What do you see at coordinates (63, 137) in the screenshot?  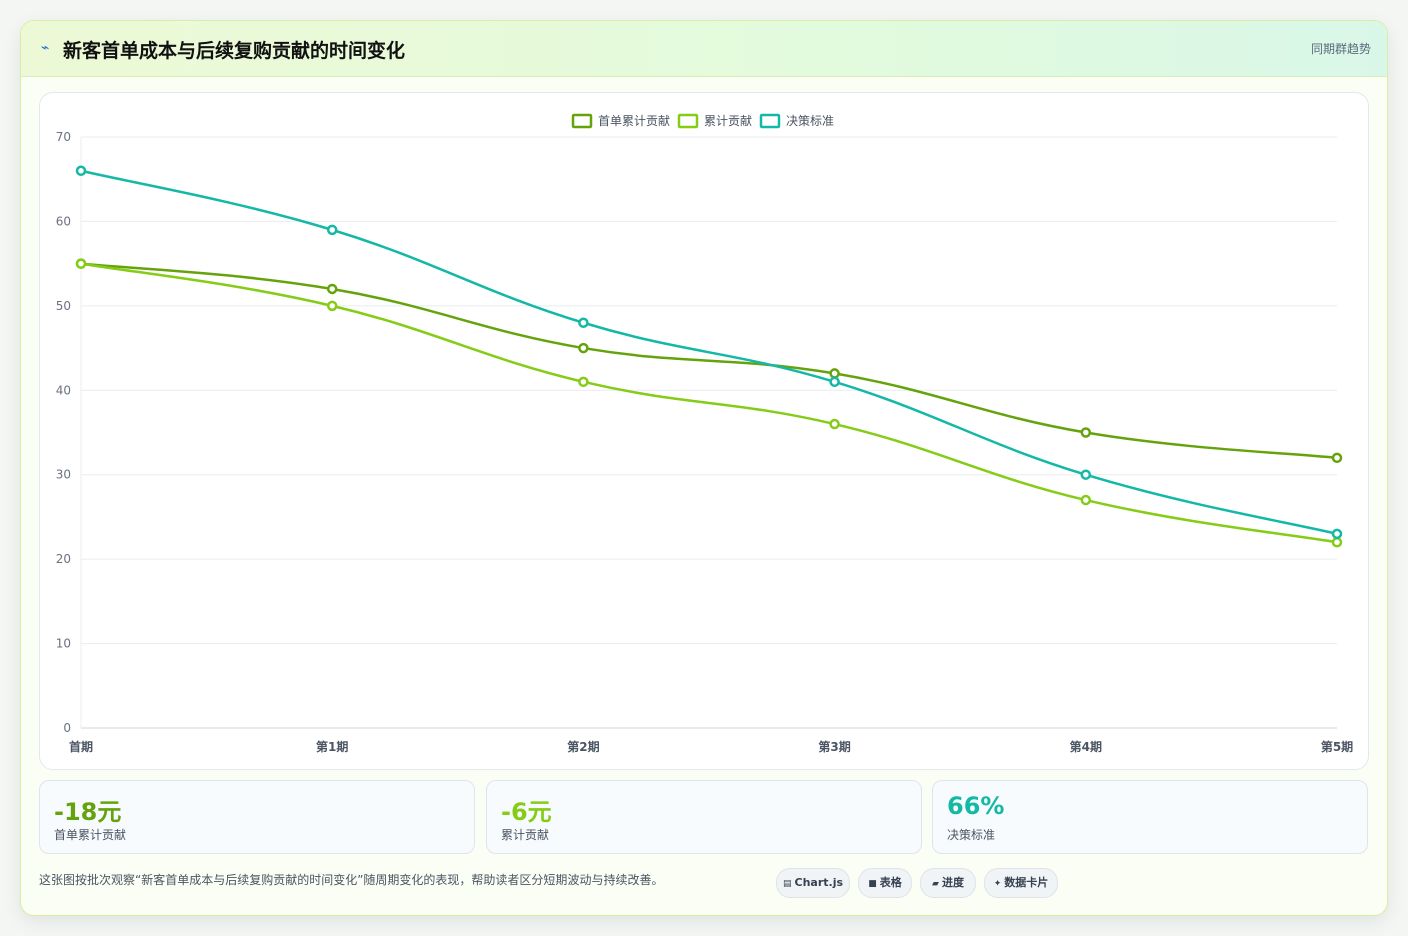 I see `y-tick-label: 70` at bounding box center [63, 137].